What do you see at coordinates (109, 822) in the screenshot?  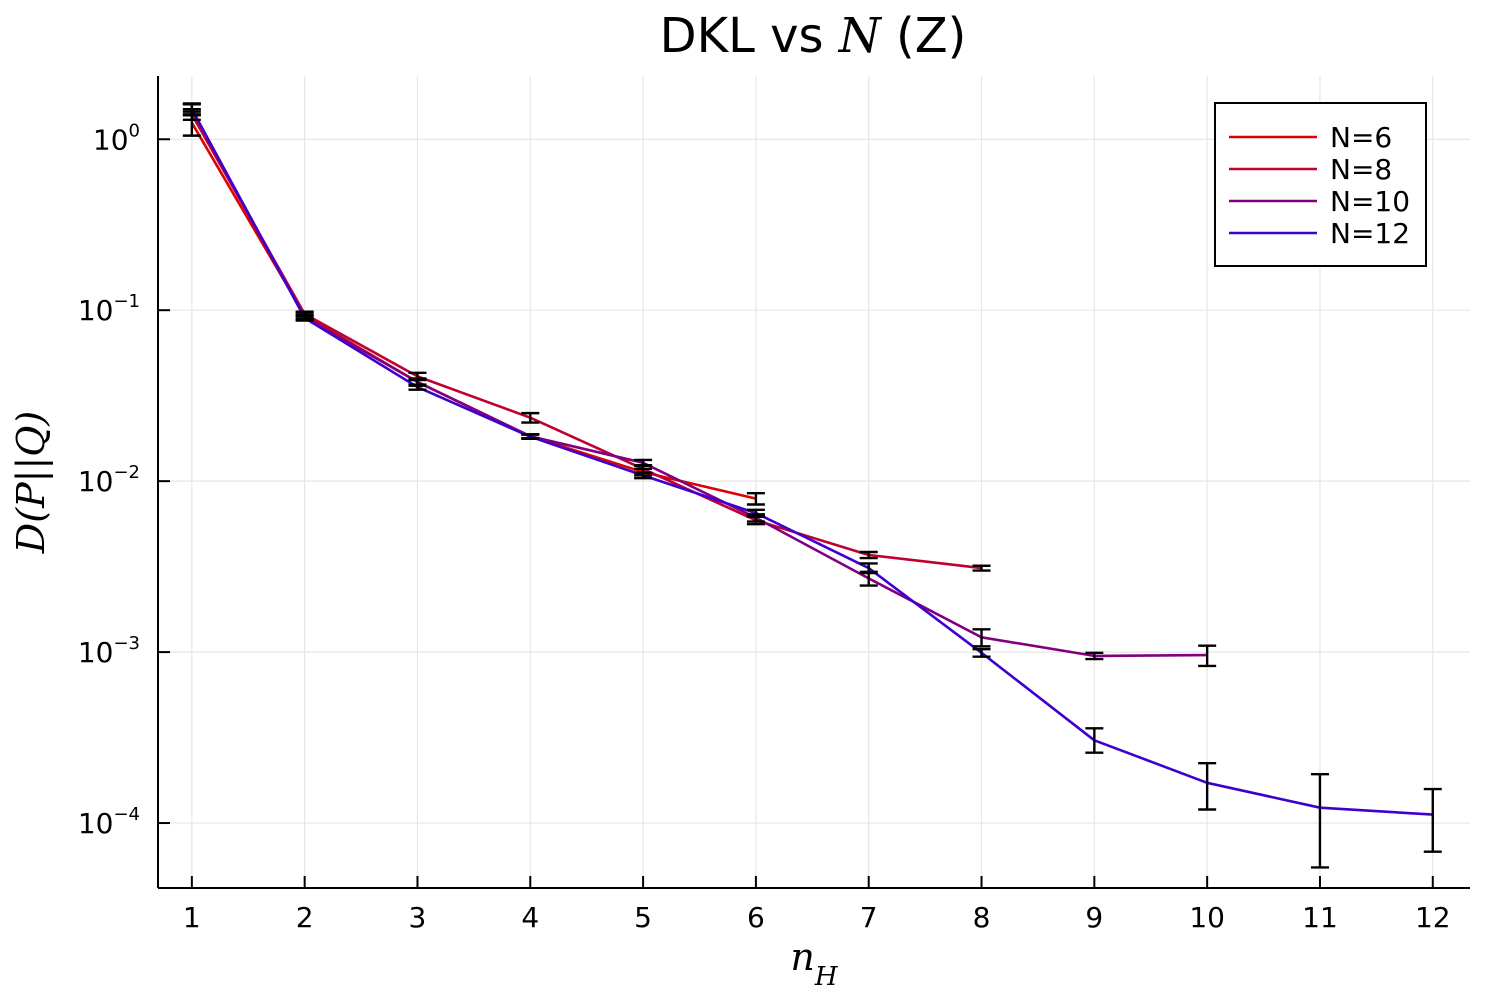 I see `y-tick-label: 10⁻⁴` at bounding box center [109, 822].